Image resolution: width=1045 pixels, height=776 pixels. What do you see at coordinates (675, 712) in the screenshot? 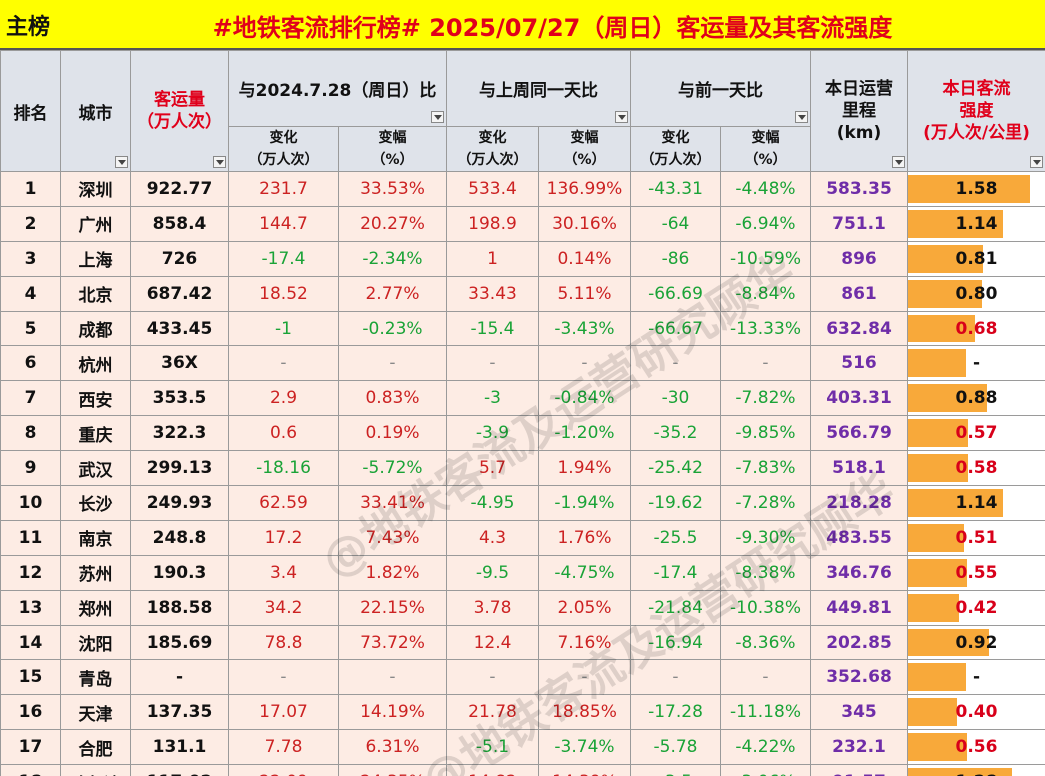
I see `cell-dod-change: -17.28` at bounding box center [675, 712].